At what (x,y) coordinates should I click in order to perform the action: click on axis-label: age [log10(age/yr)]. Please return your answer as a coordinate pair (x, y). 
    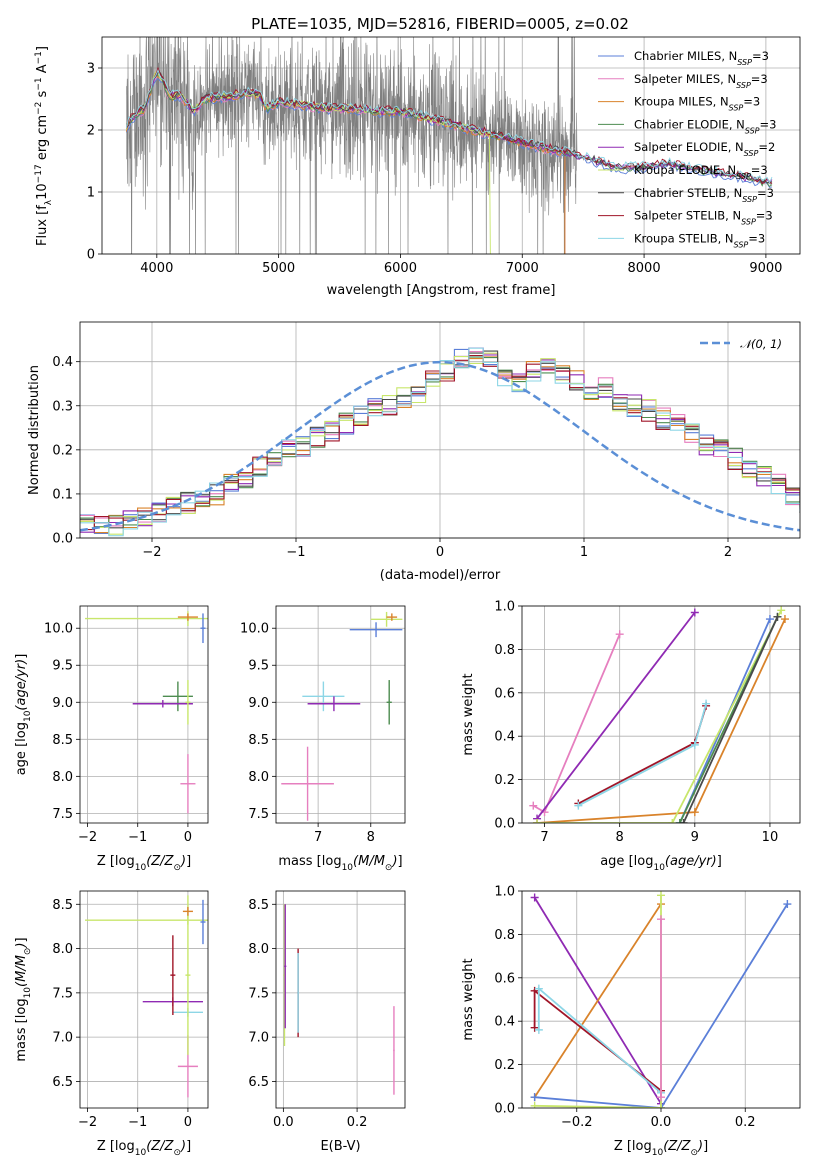
    Looking at the image, I should click on (23, 715).